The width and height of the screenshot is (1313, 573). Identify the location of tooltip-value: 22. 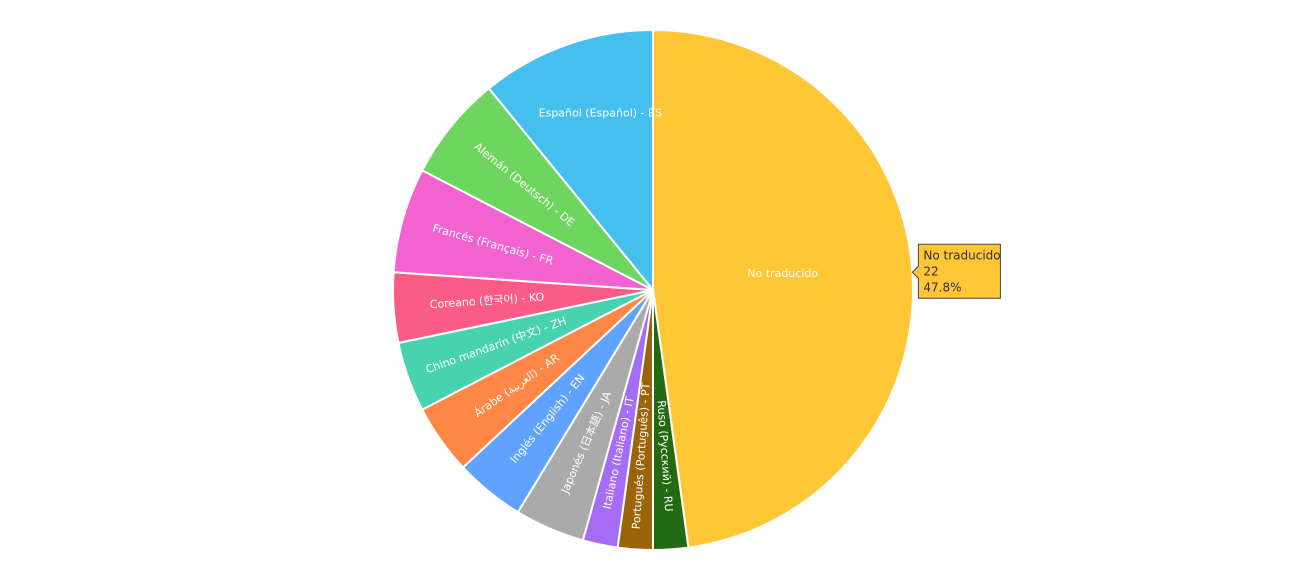
(930, 271).